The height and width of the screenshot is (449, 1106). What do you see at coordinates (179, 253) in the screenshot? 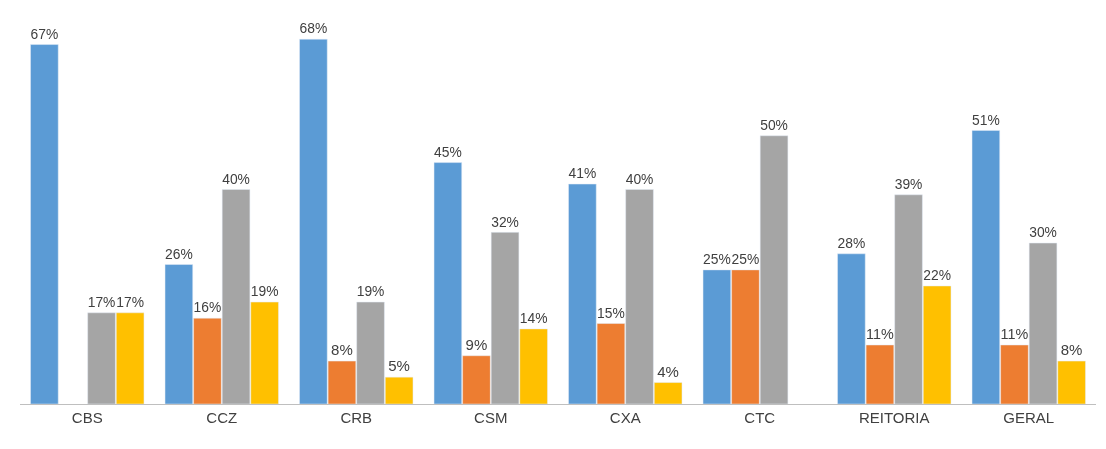
I see `data-label: 26%` at bounding box center [179, 253].